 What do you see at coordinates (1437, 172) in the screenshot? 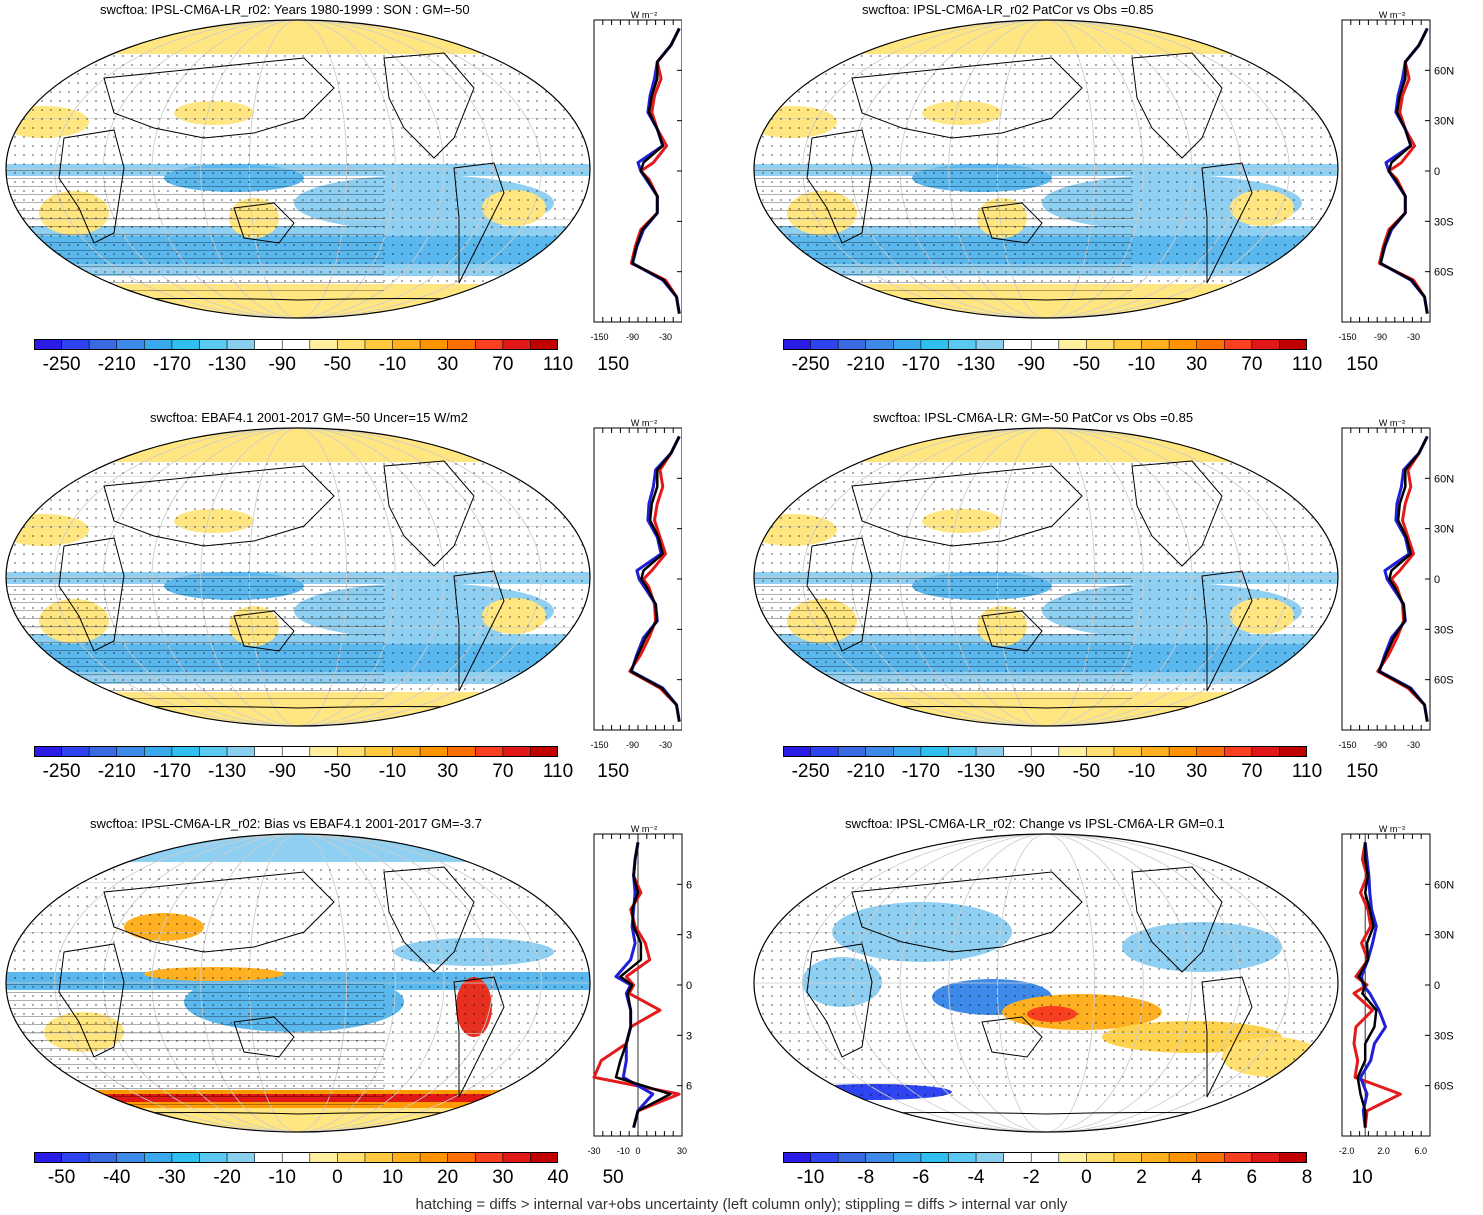
I see `zonal-y-tick-label: 0` at bounding box center [1437, 172].